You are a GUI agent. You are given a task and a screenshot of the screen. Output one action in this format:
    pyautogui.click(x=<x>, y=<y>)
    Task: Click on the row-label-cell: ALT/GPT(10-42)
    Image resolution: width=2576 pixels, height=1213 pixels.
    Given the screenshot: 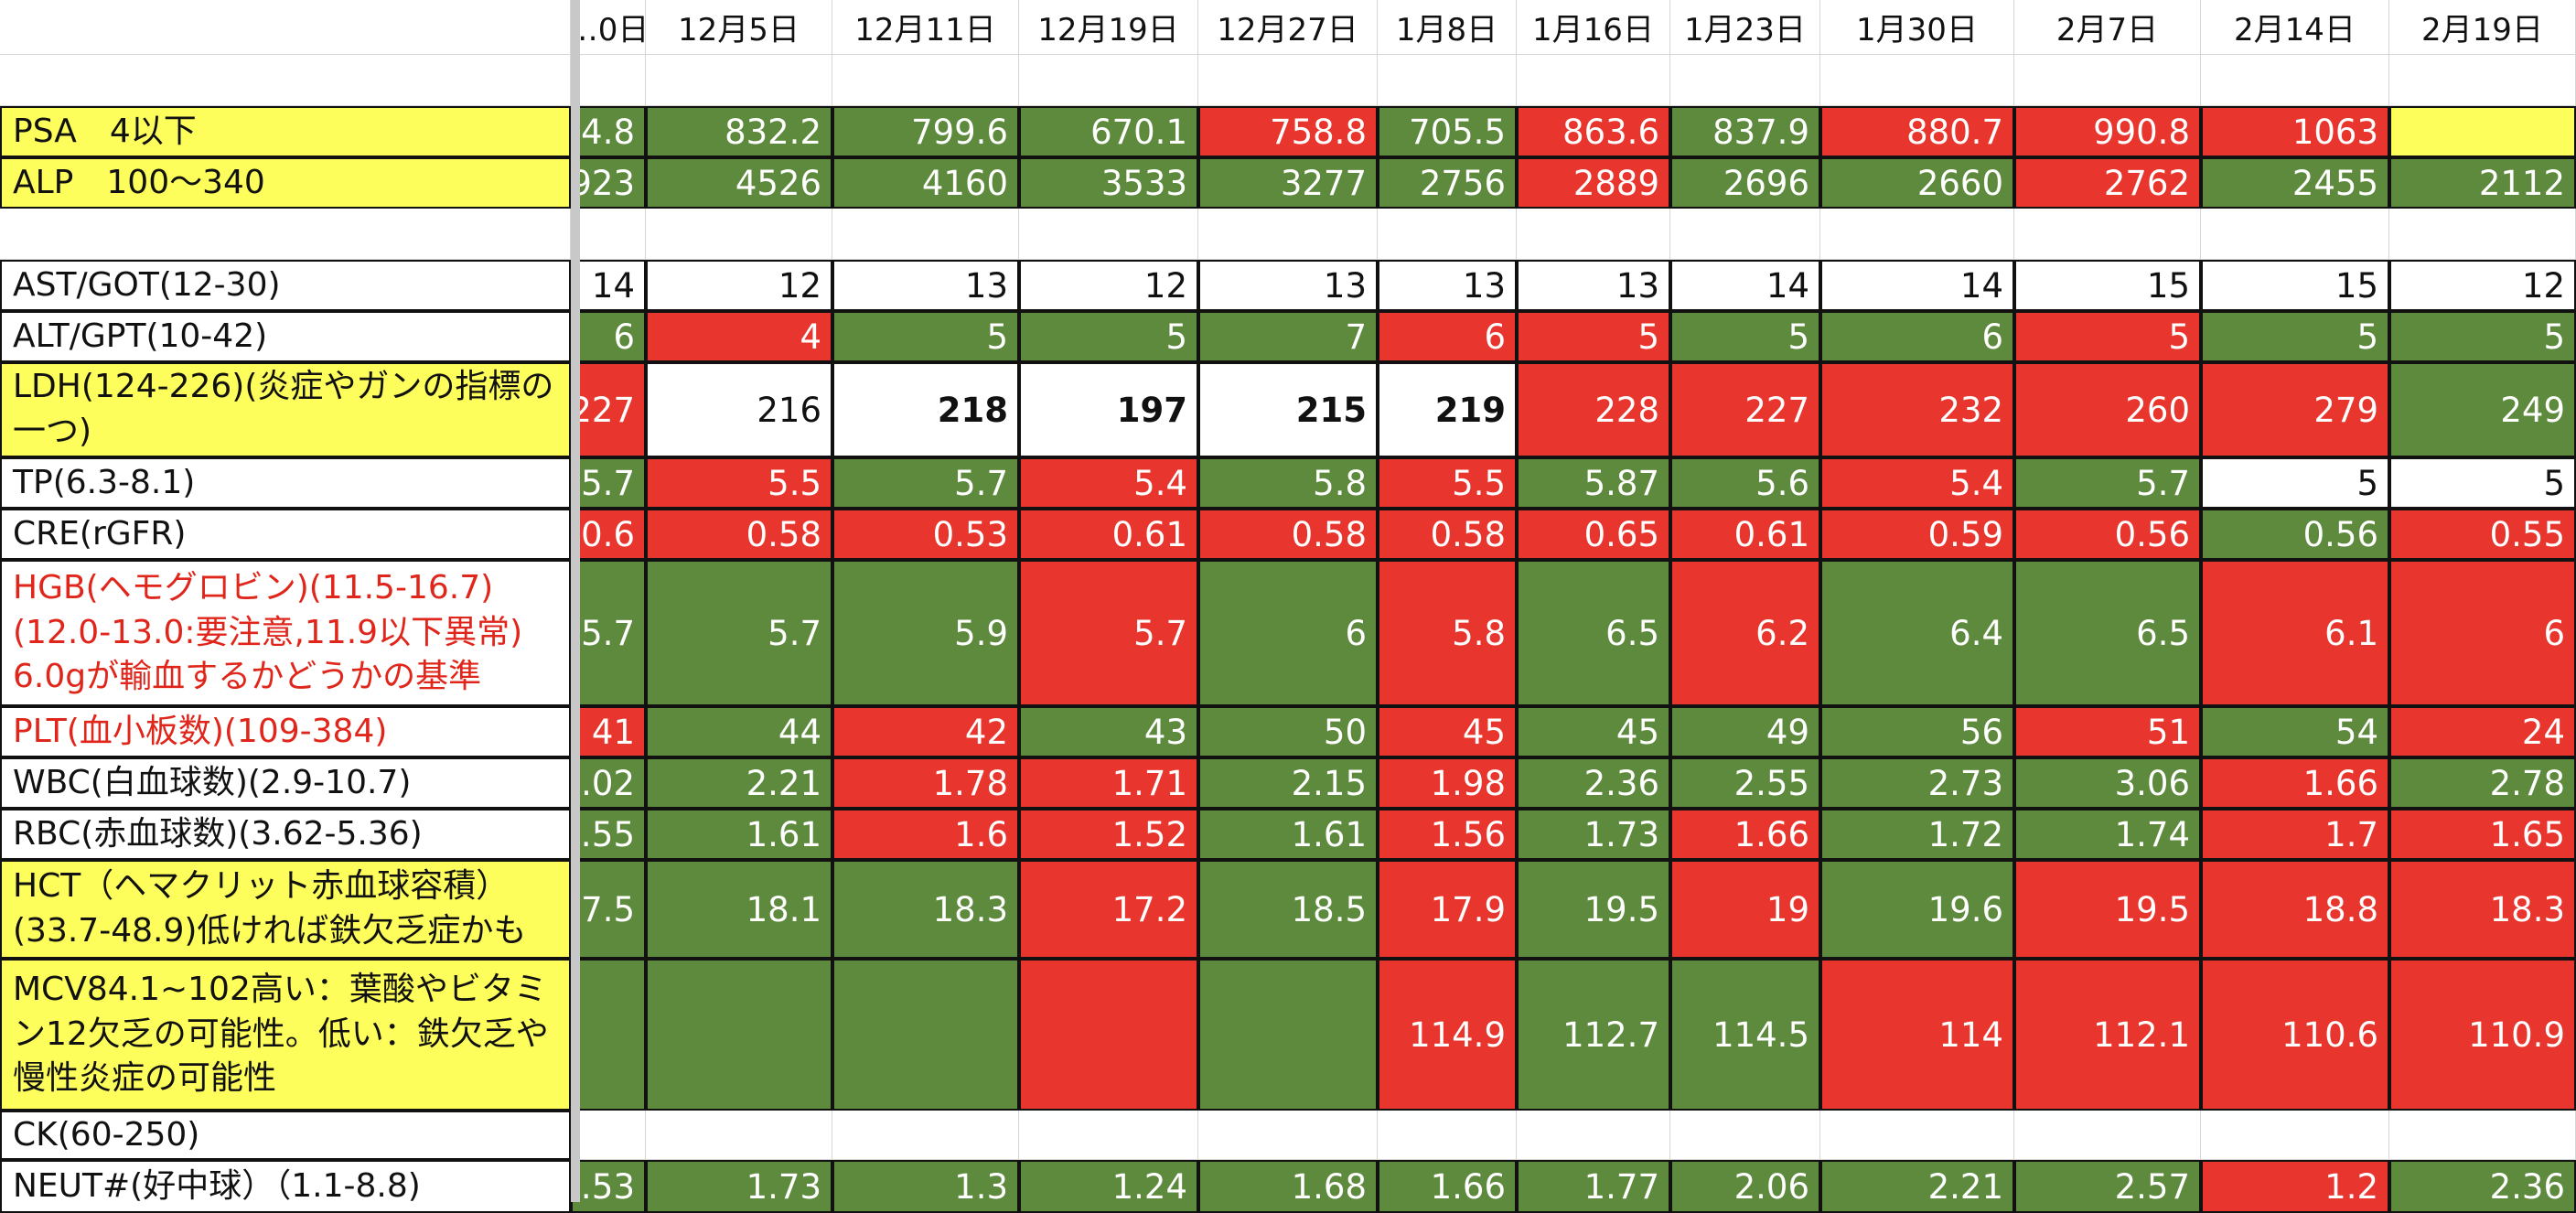 What is the action you would take?
    pyautogui.click(x=286, y=336)
    